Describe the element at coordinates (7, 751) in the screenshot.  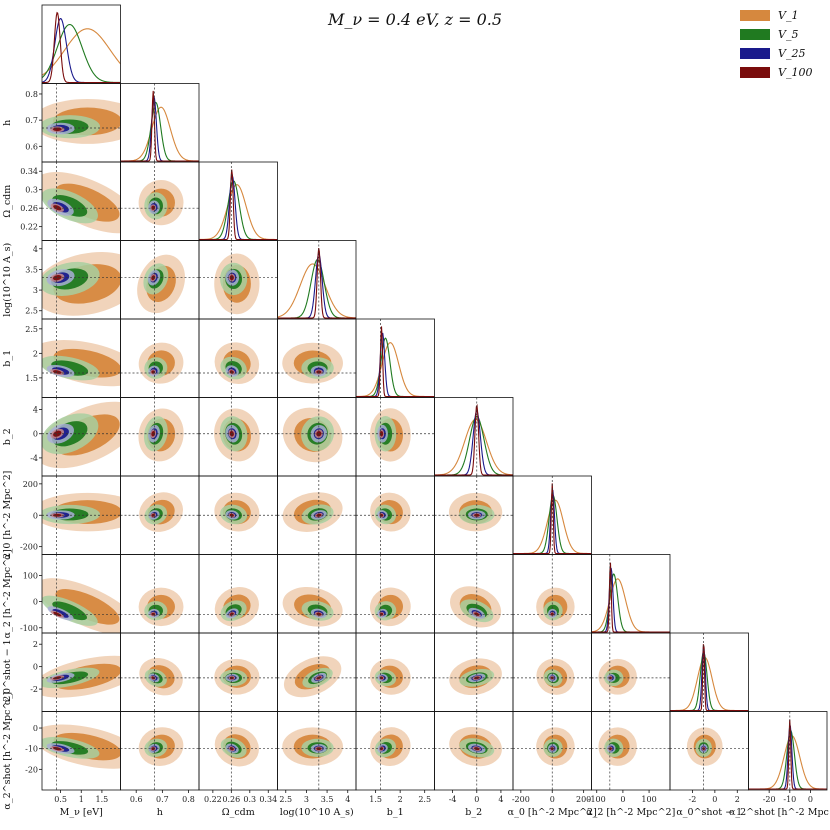
I see `yaxis-label-9: α_2^shot [h^-2 Mpc^2]` at that location.